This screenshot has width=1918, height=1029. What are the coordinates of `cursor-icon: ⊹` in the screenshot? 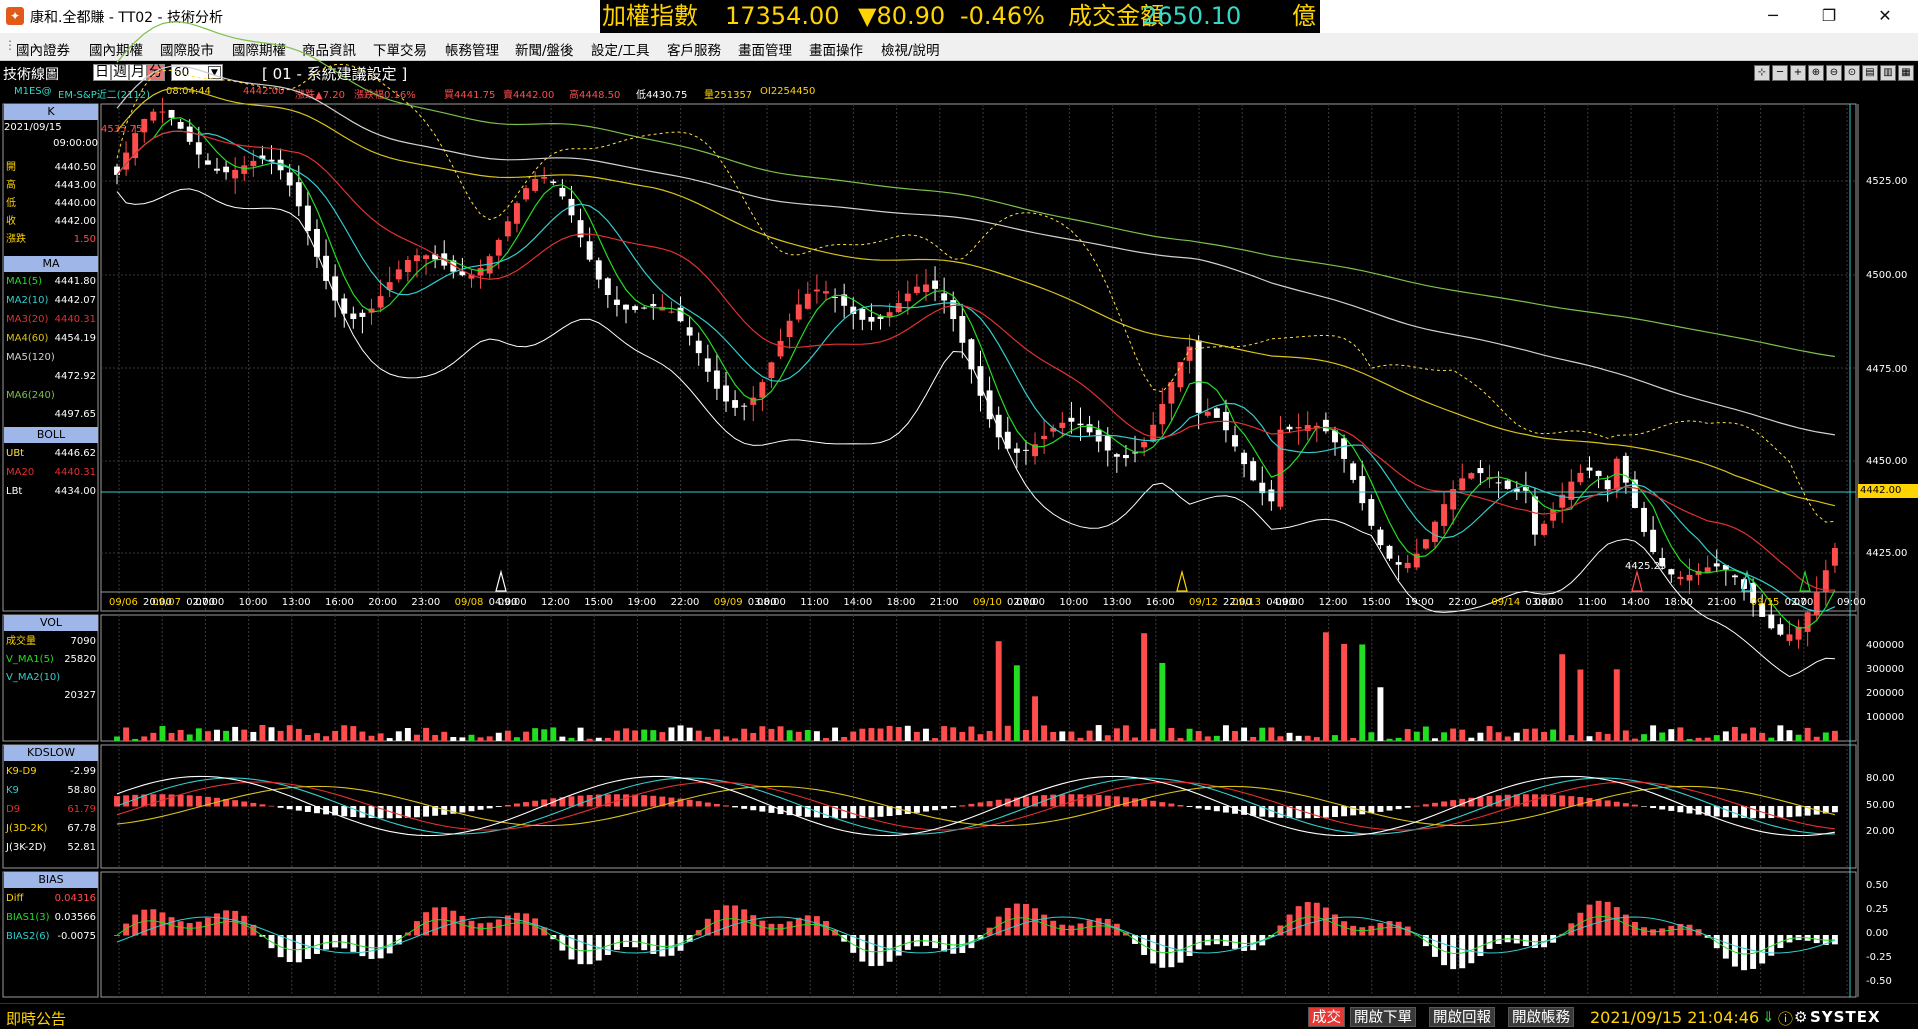 It's located at (1762, 73).